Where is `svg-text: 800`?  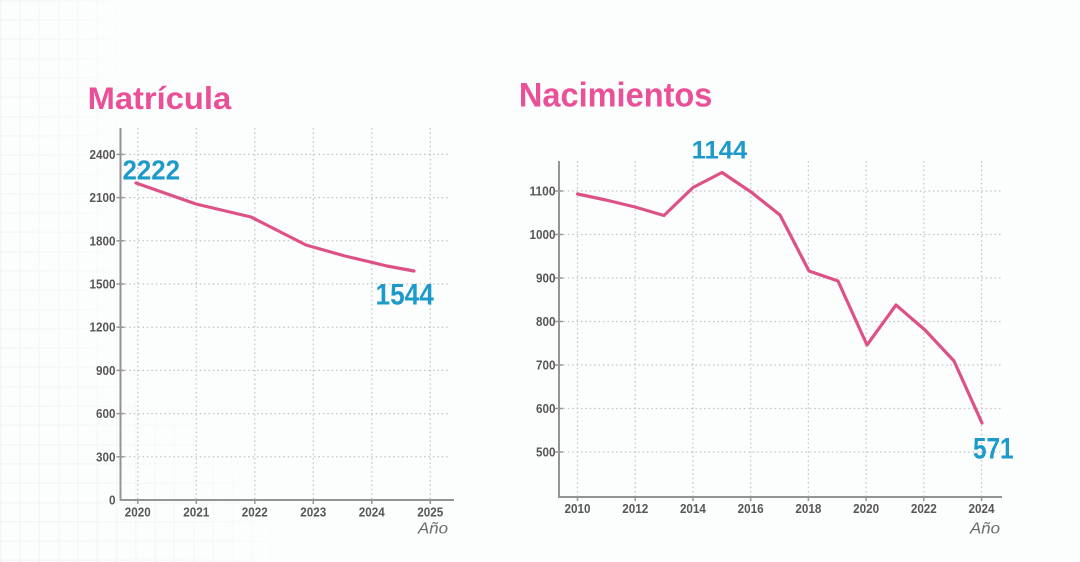 svg-text: 800 is located at coordinates (546, 321).